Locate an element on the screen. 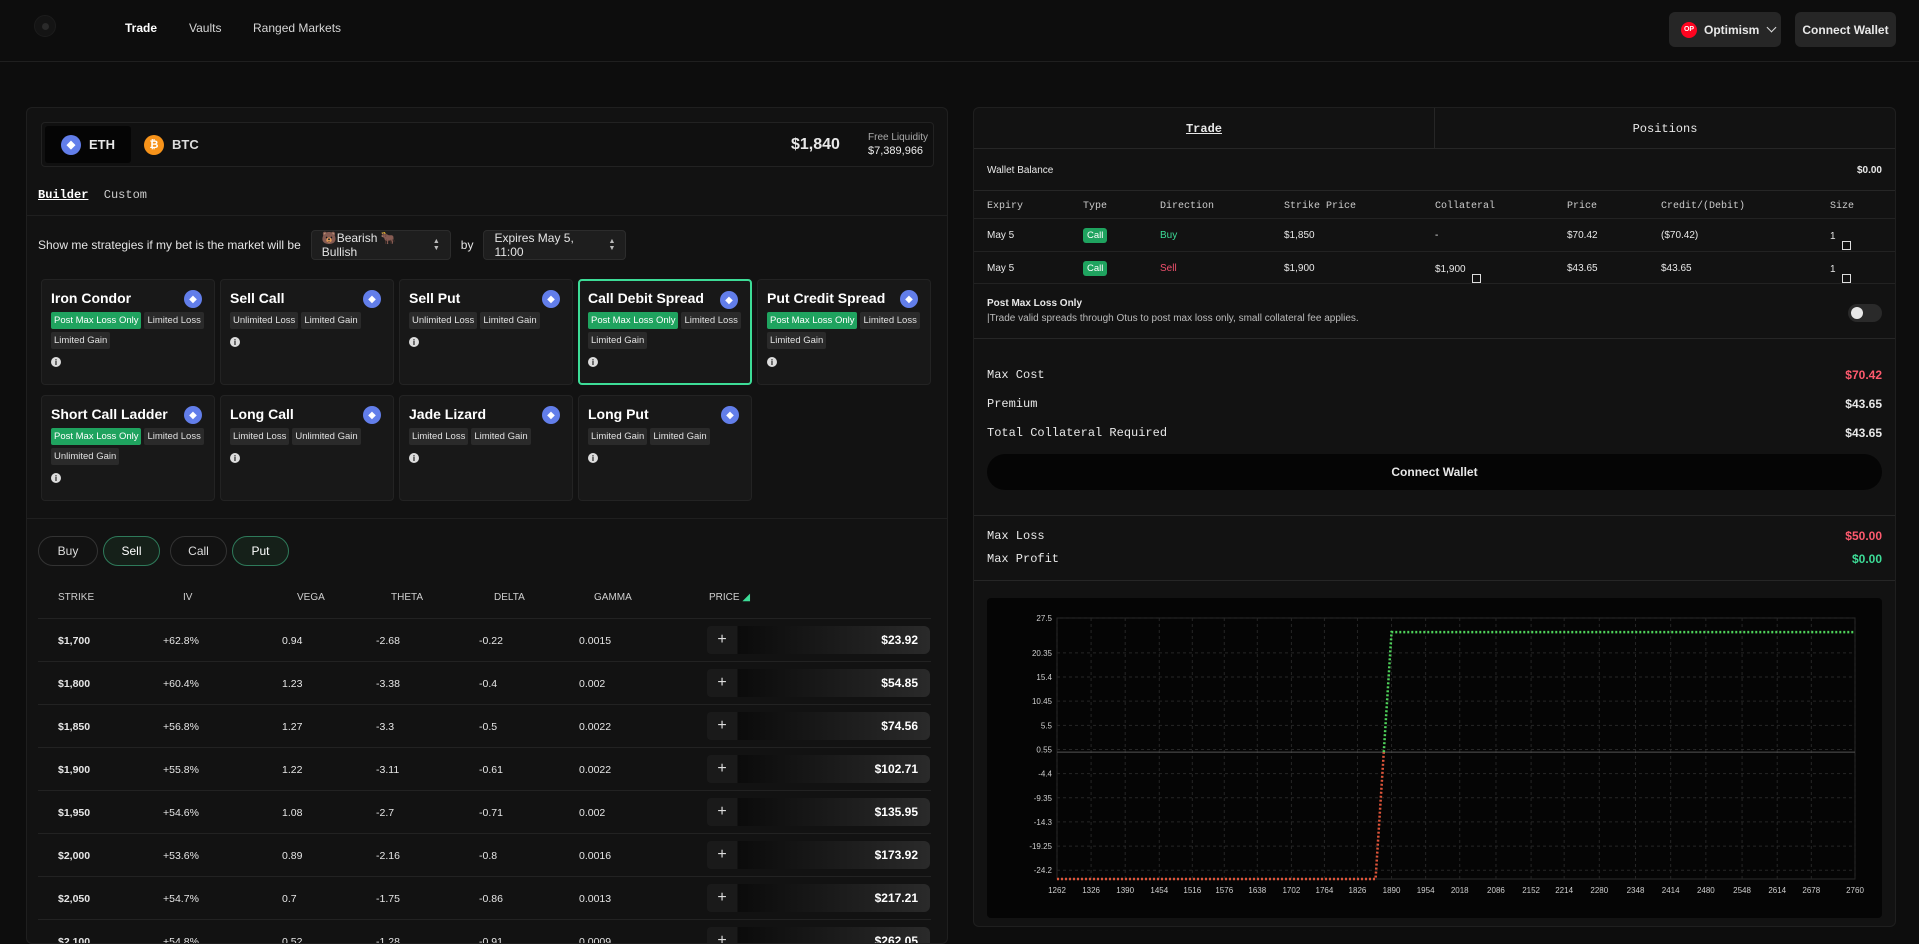  tab-positions: Positions is located at coordinates (1665, 128).